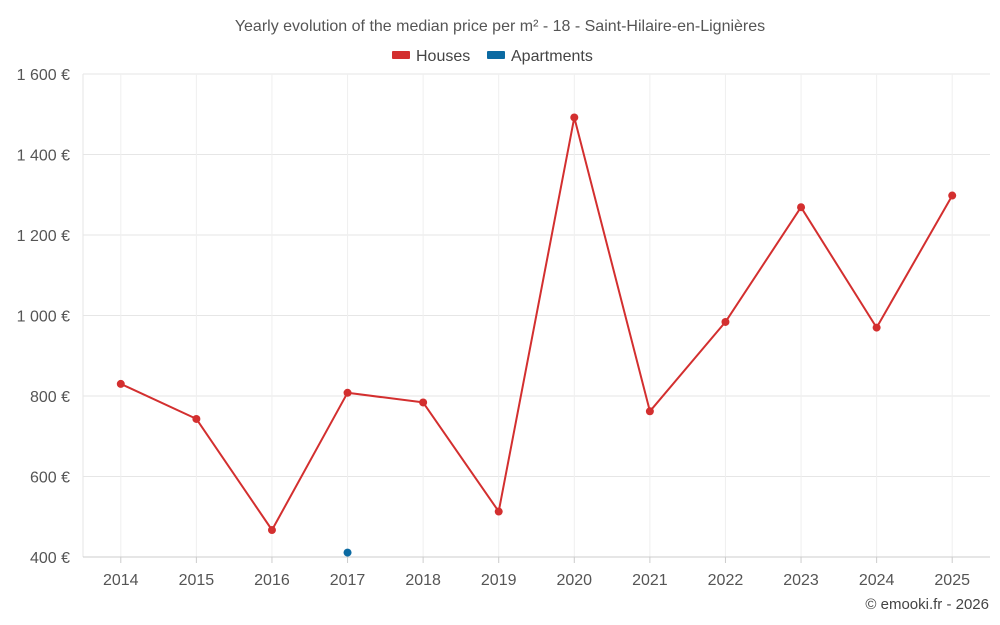 The image size is (1000, 625). What do you see at coordinates (499, 580) in the screenshot?
I see `x-tick-label: 2019` at bounding box center [499, 580].